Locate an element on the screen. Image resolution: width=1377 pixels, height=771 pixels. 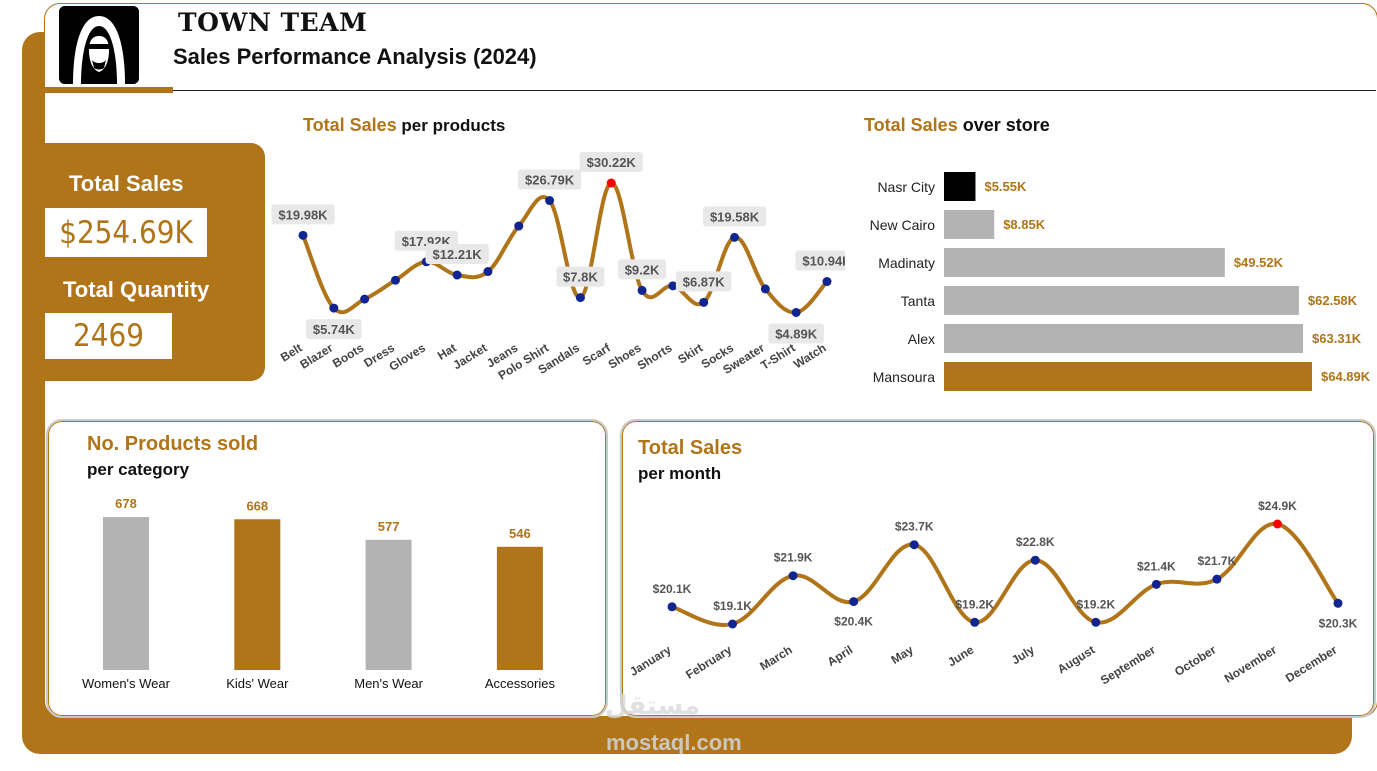
x-tick-label: April is located at coordinates (840, 656).